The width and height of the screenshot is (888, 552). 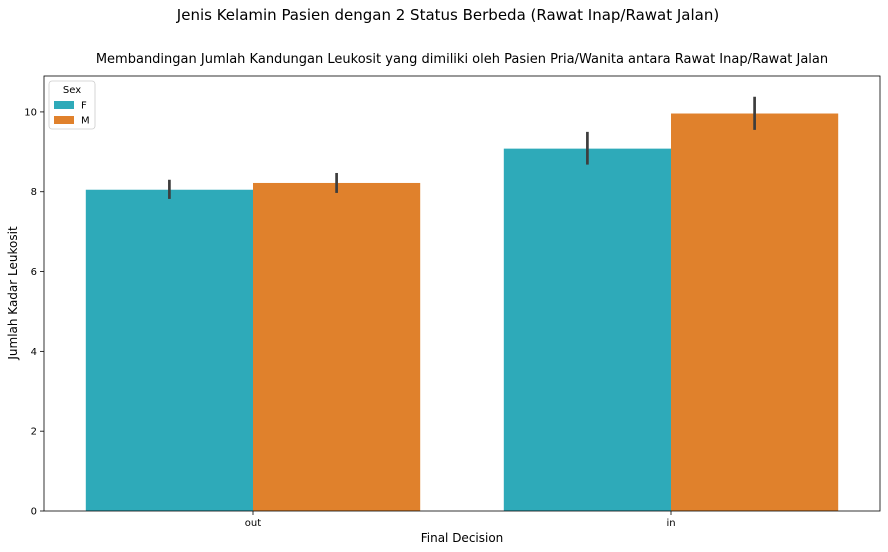 I want to click on y-tick-label: 4, so click(x=34, y=352).